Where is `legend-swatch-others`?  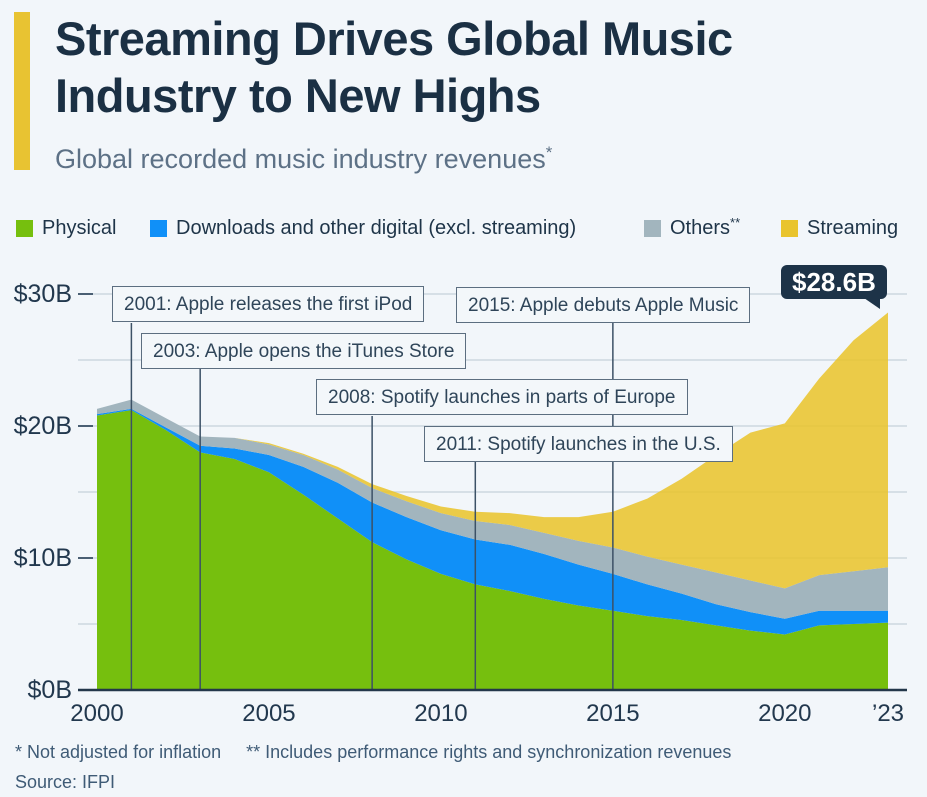
legend-swatch-others is located at coordinates (652, 228).